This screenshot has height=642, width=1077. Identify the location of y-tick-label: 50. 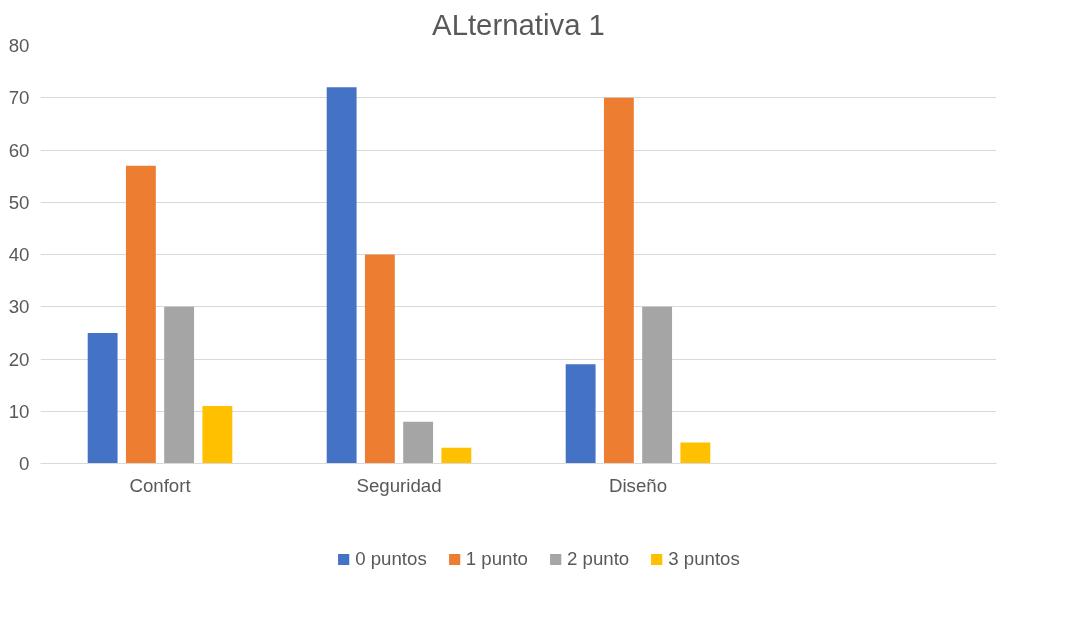
(19, 202).